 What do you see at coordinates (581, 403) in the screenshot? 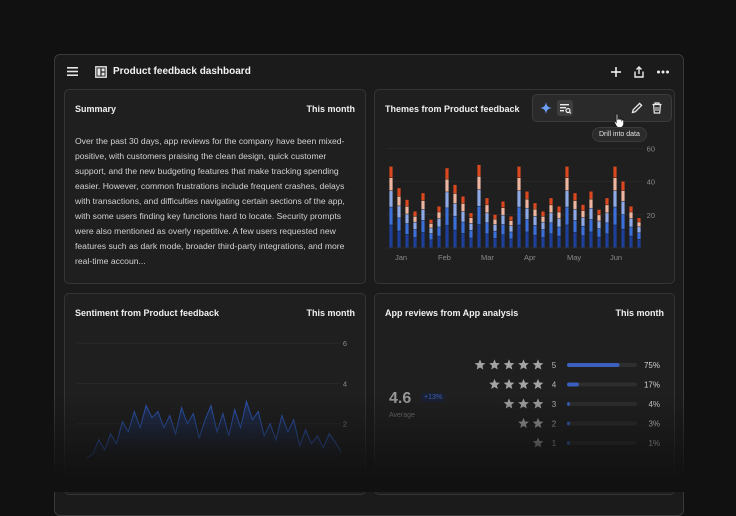
I see `rating-row: 3 4%` at bounding box center [581, 403].